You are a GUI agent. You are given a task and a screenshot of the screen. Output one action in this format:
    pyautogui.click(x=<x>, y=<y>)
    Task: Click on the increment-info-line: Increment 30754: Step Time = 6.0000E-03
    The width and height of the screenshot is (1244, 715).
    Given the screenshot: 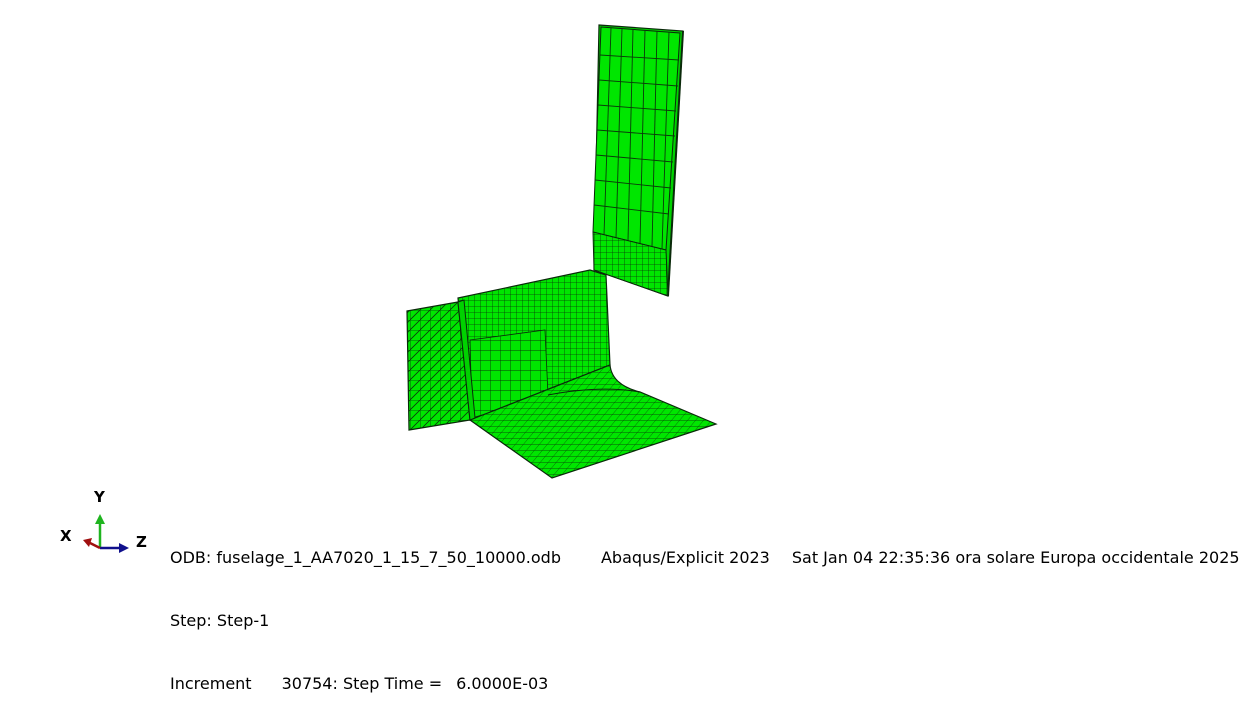 What is the action you would take?
    pyautogui.click(x=707, y=683)
    